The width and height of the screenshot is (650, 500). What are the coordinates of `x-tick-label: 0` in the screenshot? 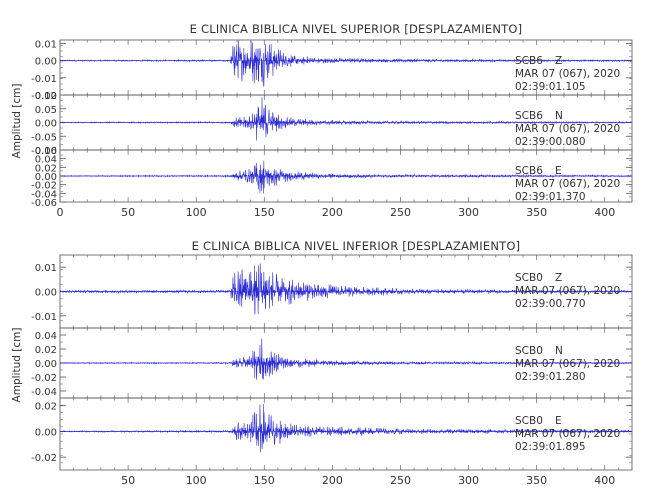 It's located at (60, 212).